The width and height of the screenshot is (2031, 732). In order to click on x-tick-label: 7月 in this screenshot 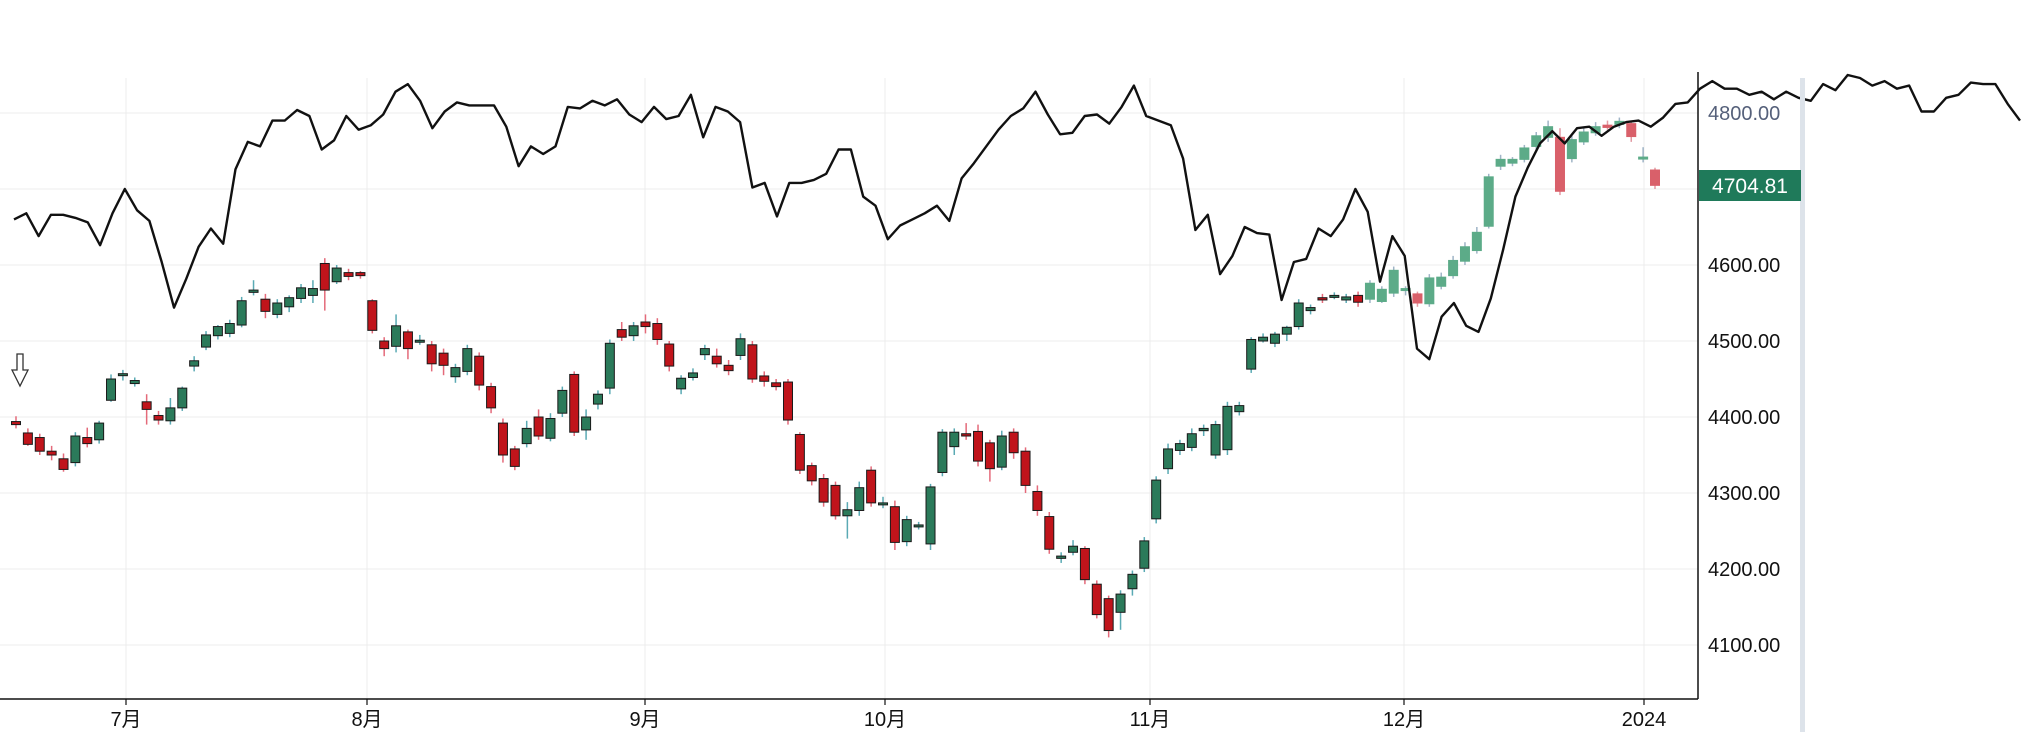, I will do `click(125, 720)`.